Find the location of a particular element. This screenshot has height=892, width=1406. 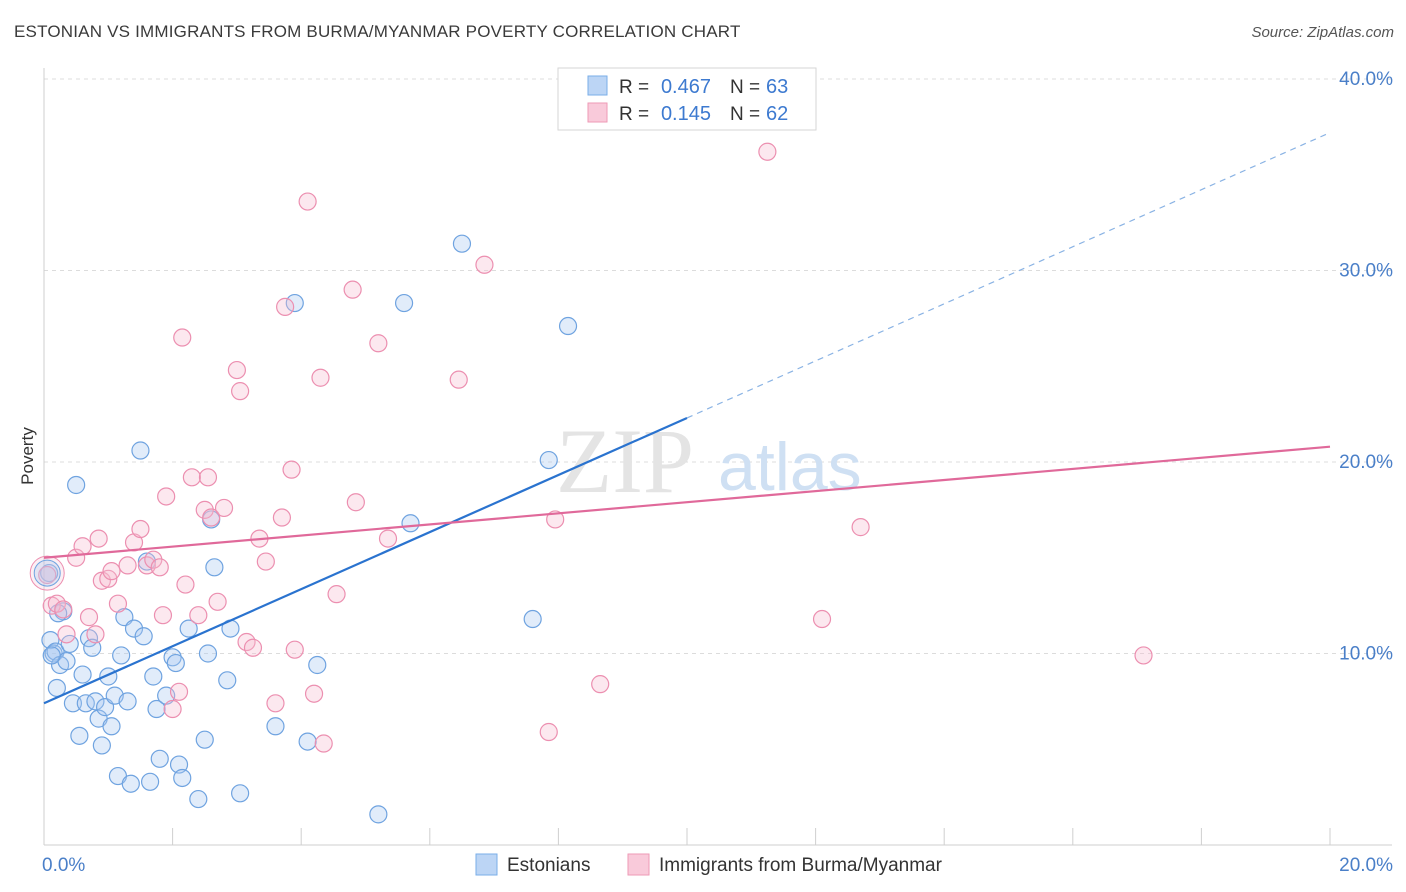

legend-series: Estonians Immigrants from Burma/Myanmar is located at coordinates (709, 864).